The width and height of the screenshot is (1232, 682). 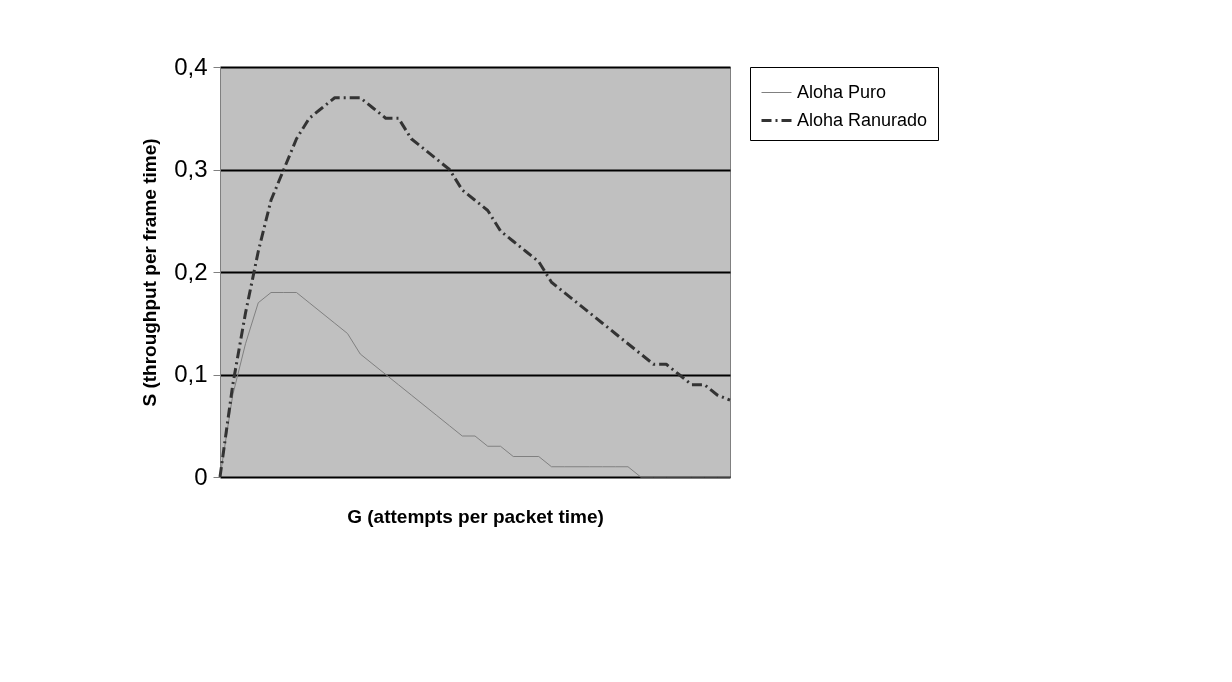 What do you see at coordinates (191, 168) in the screenshot?
I see `y-tick-label: 0,3` at bounding box center [191, 168].